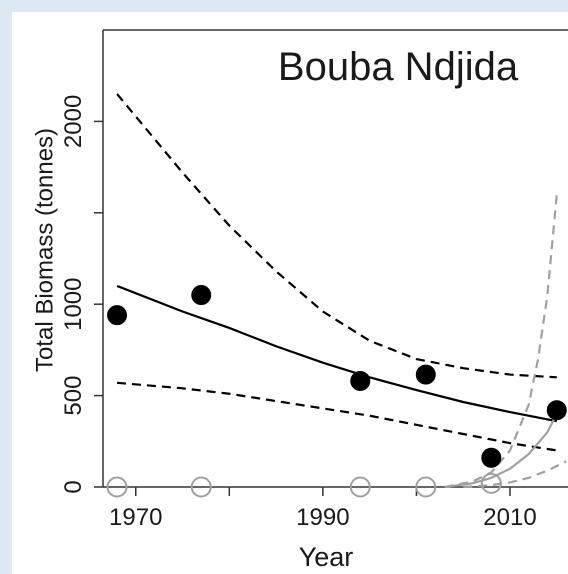 The width and height of the screenshot is (568, 574). I want to click on y-tick-label: 0, so click(73, 486).